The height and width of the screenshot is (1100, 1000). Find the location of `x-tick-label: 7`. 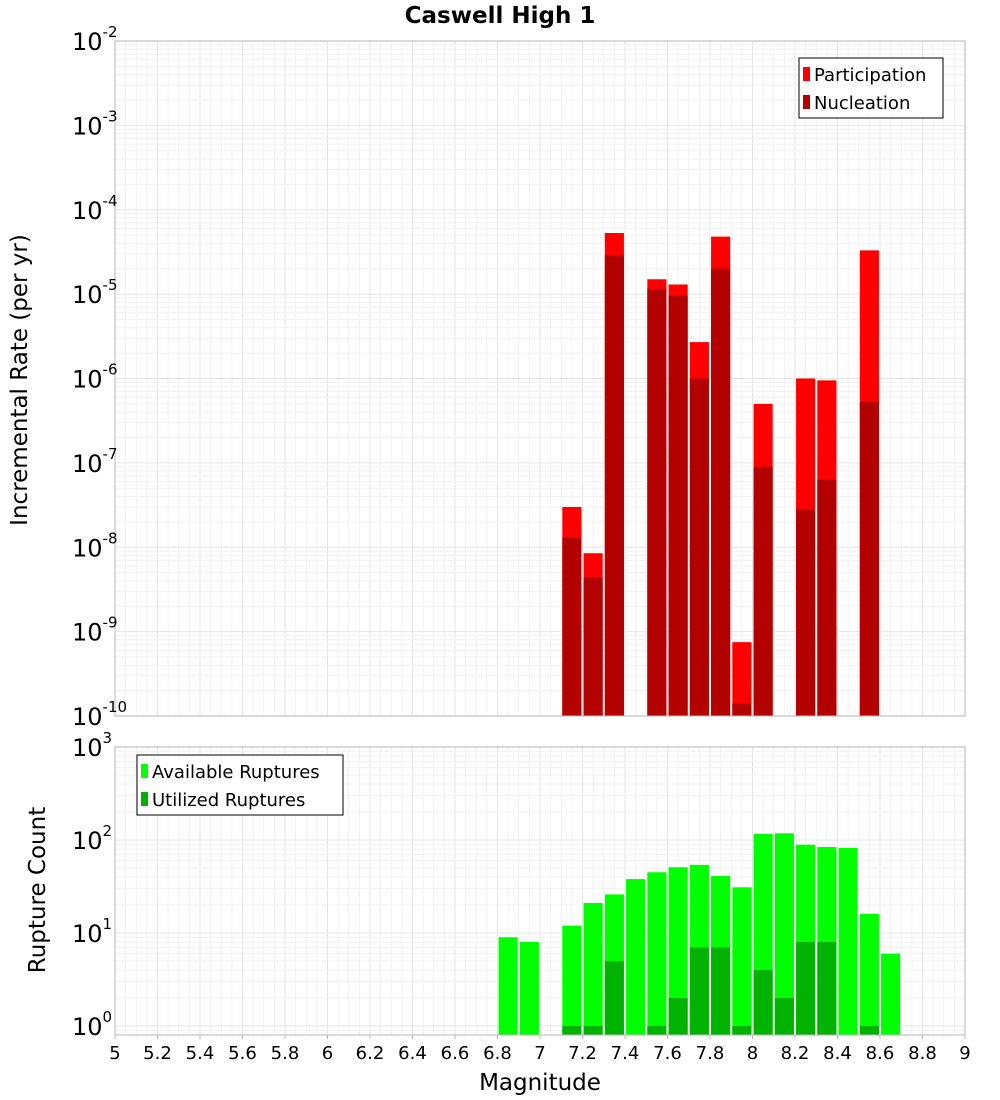

x-tick-label: 7 is located at coordinates (539, 1053).